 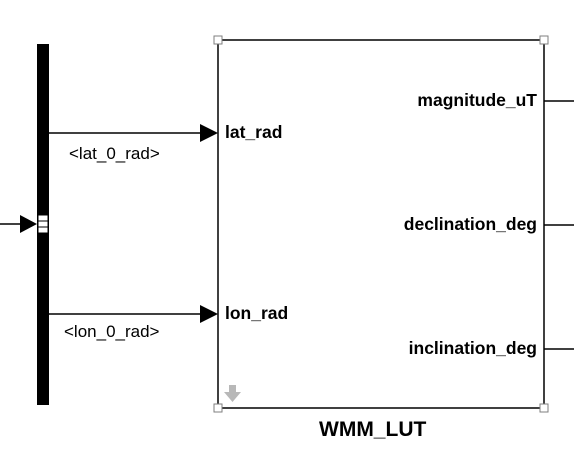 What do you see at coordinates (218, 40) in the screenshot?
I see `resize-handle-top-left` at bounding box center [218, 40].